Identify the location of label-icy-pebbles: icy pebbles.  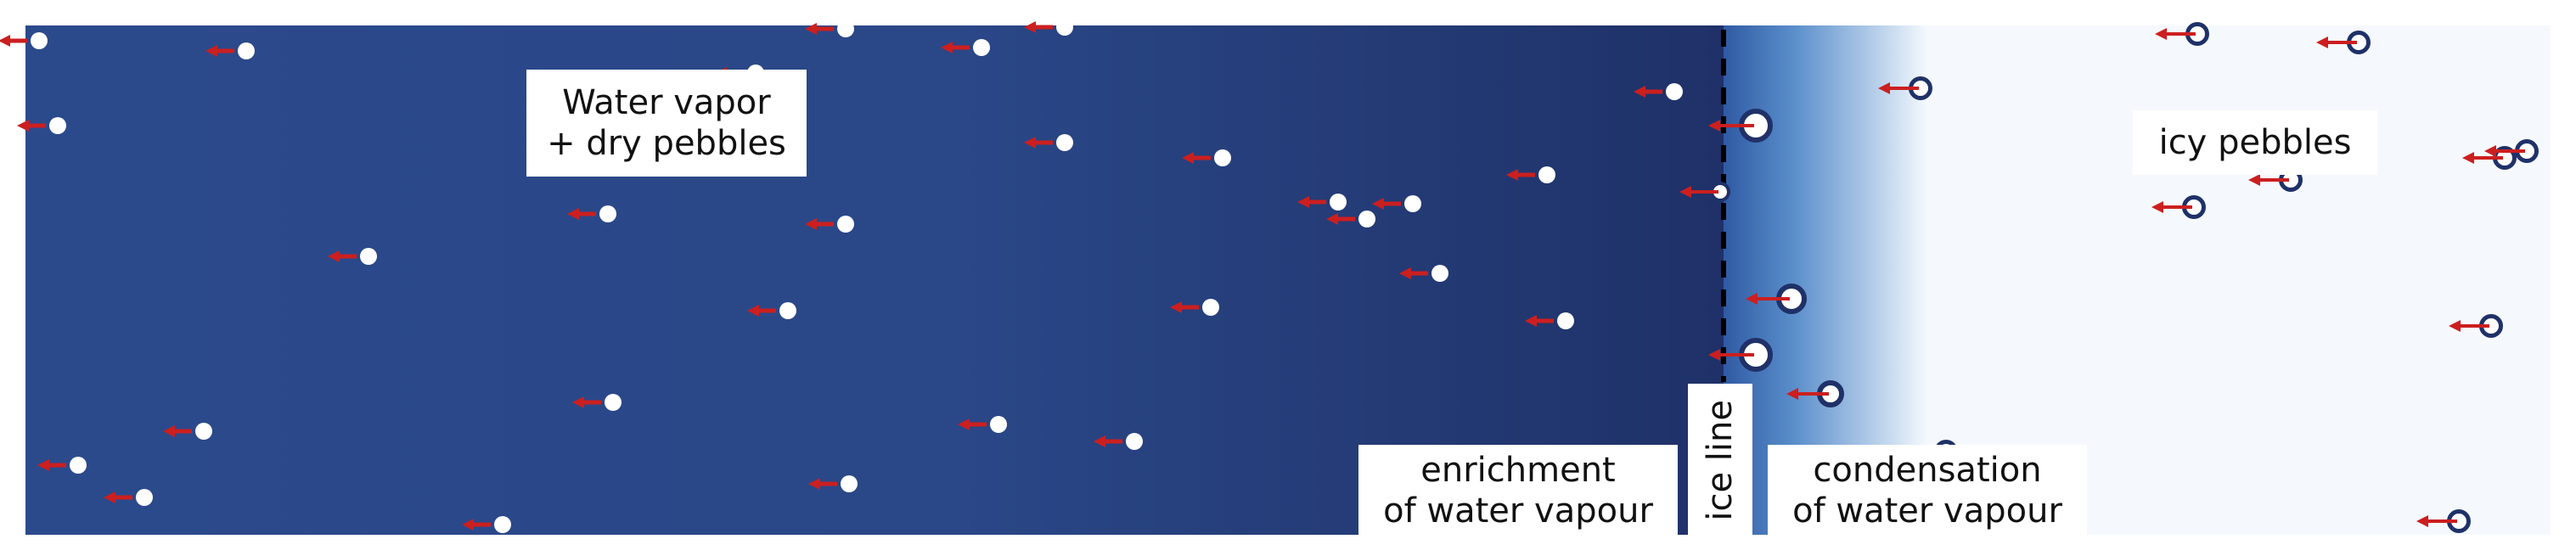
(2255, 142).